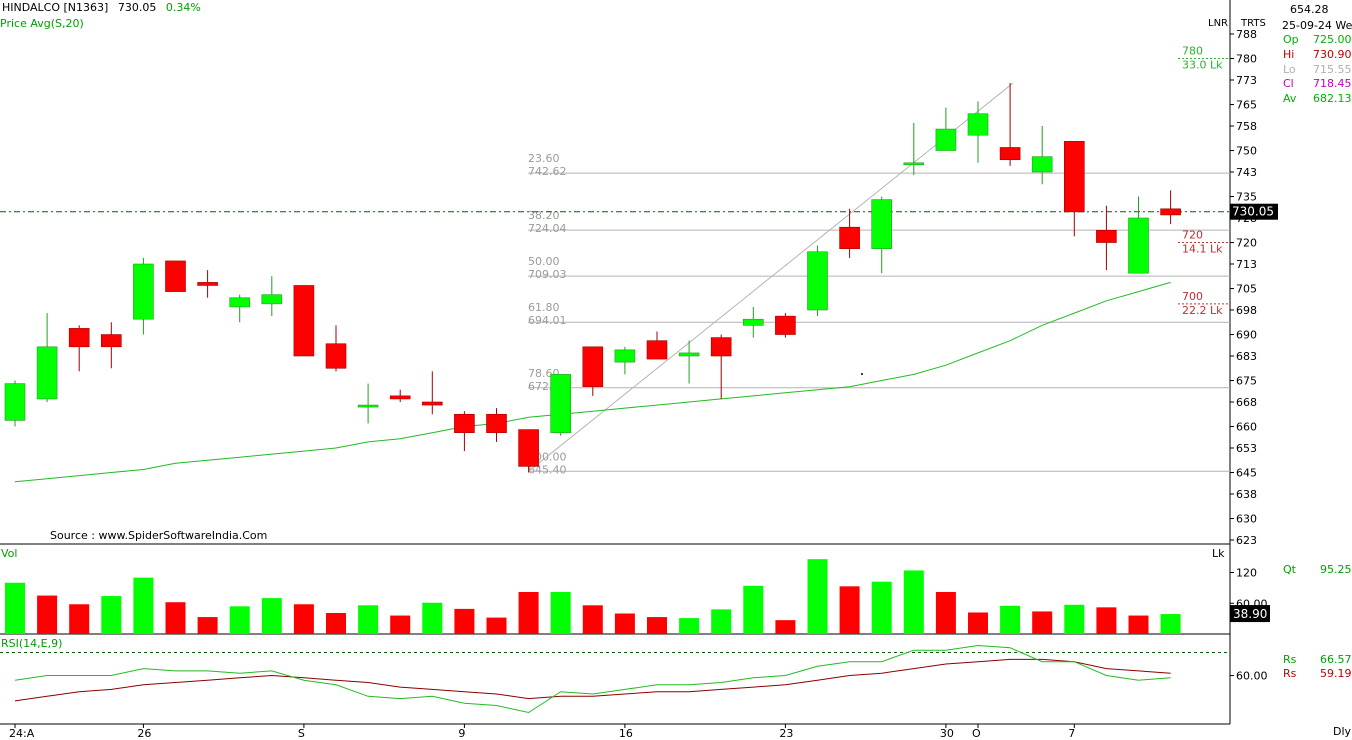  I want to click on ohlc-value: 730.90, so click(1332, 54).